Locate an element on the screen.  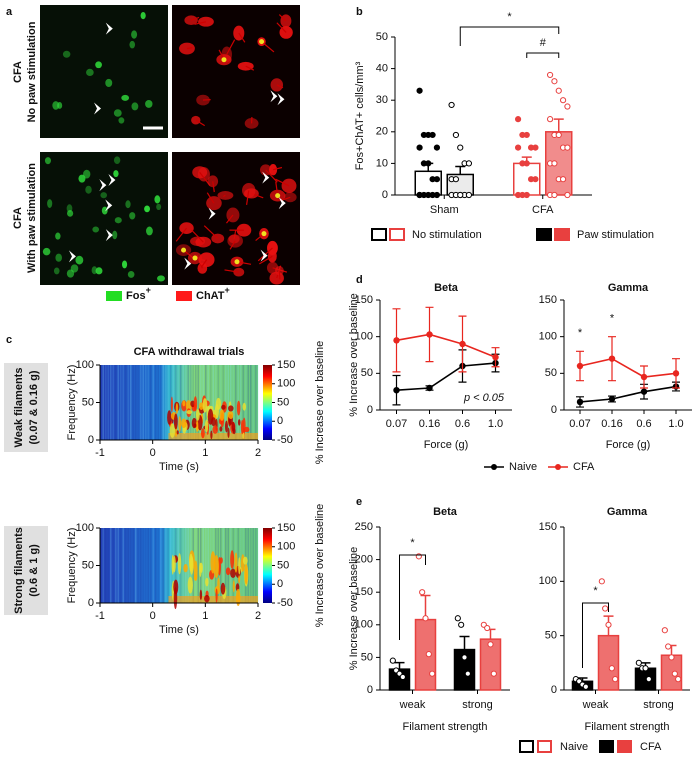
y-tick-label: 50 is located at coordinates (367, 373).